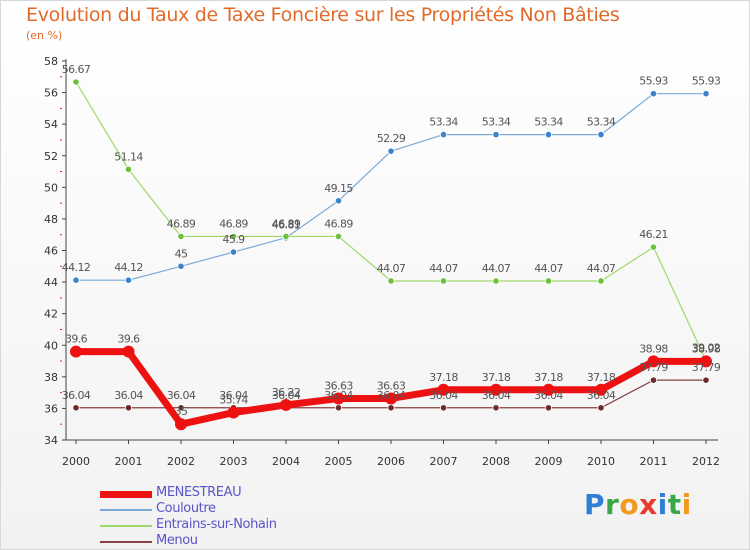 The height and width of the screenshot is (550, 750). Describe the element at coordinates (444, 461) in the screenshot. I see `x-tick-label: 2007` at that location.